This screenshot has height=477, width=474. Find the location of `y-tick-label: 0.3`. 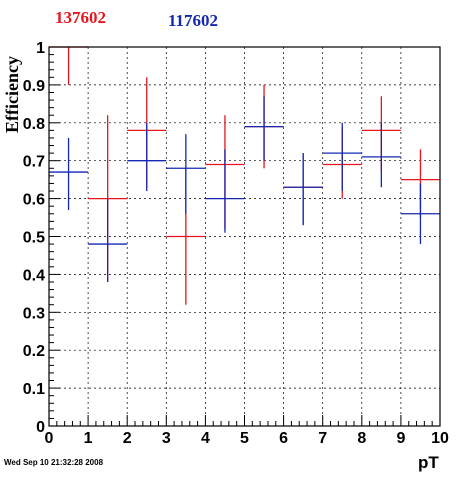

y-tick-label: 0.3 is located at coordinates (34, 313).